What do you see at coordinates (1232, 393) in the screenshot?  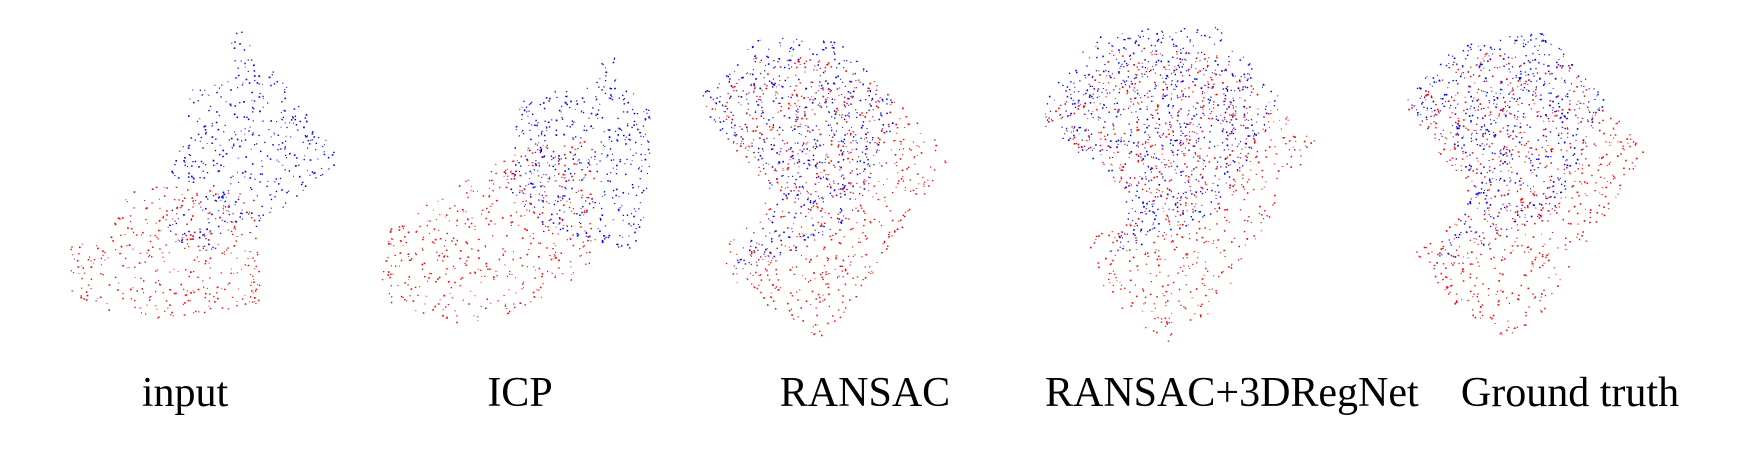 I see `caption-ransac-3dregnet: RANSAC+3DRegNet` at bounding box center [1232, 393].